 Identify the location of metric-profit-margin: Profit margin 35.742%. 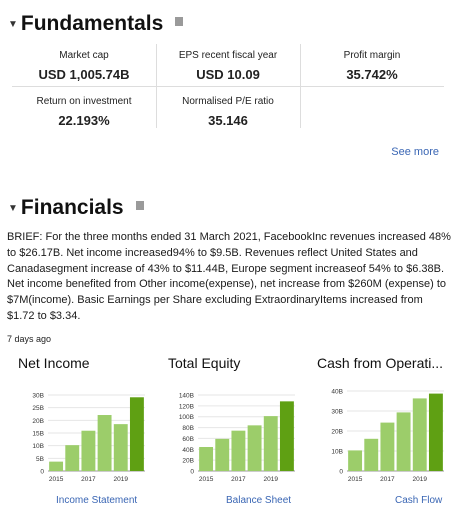
(372, 64).